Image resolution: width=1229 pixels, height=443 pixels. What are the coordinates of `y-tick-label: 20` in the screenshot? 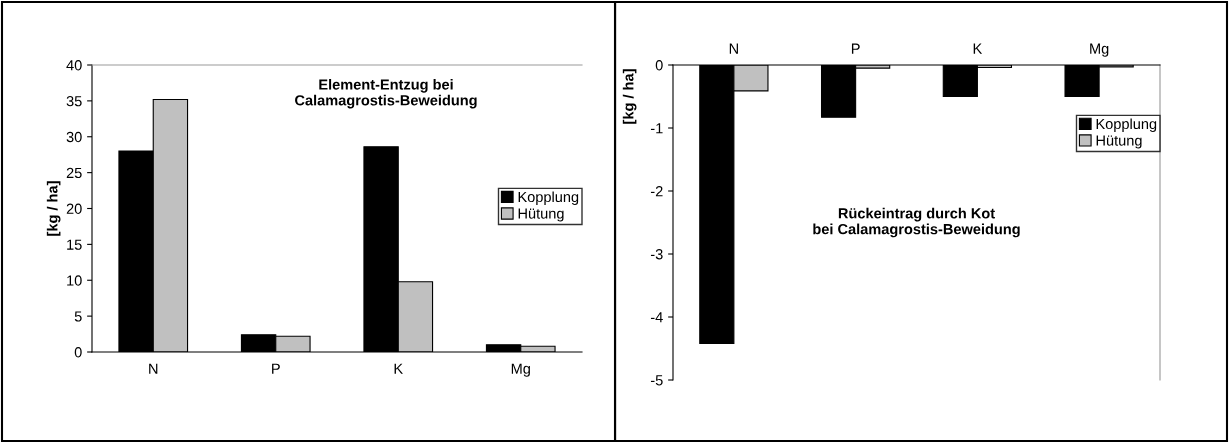 It's located at (74, 208).